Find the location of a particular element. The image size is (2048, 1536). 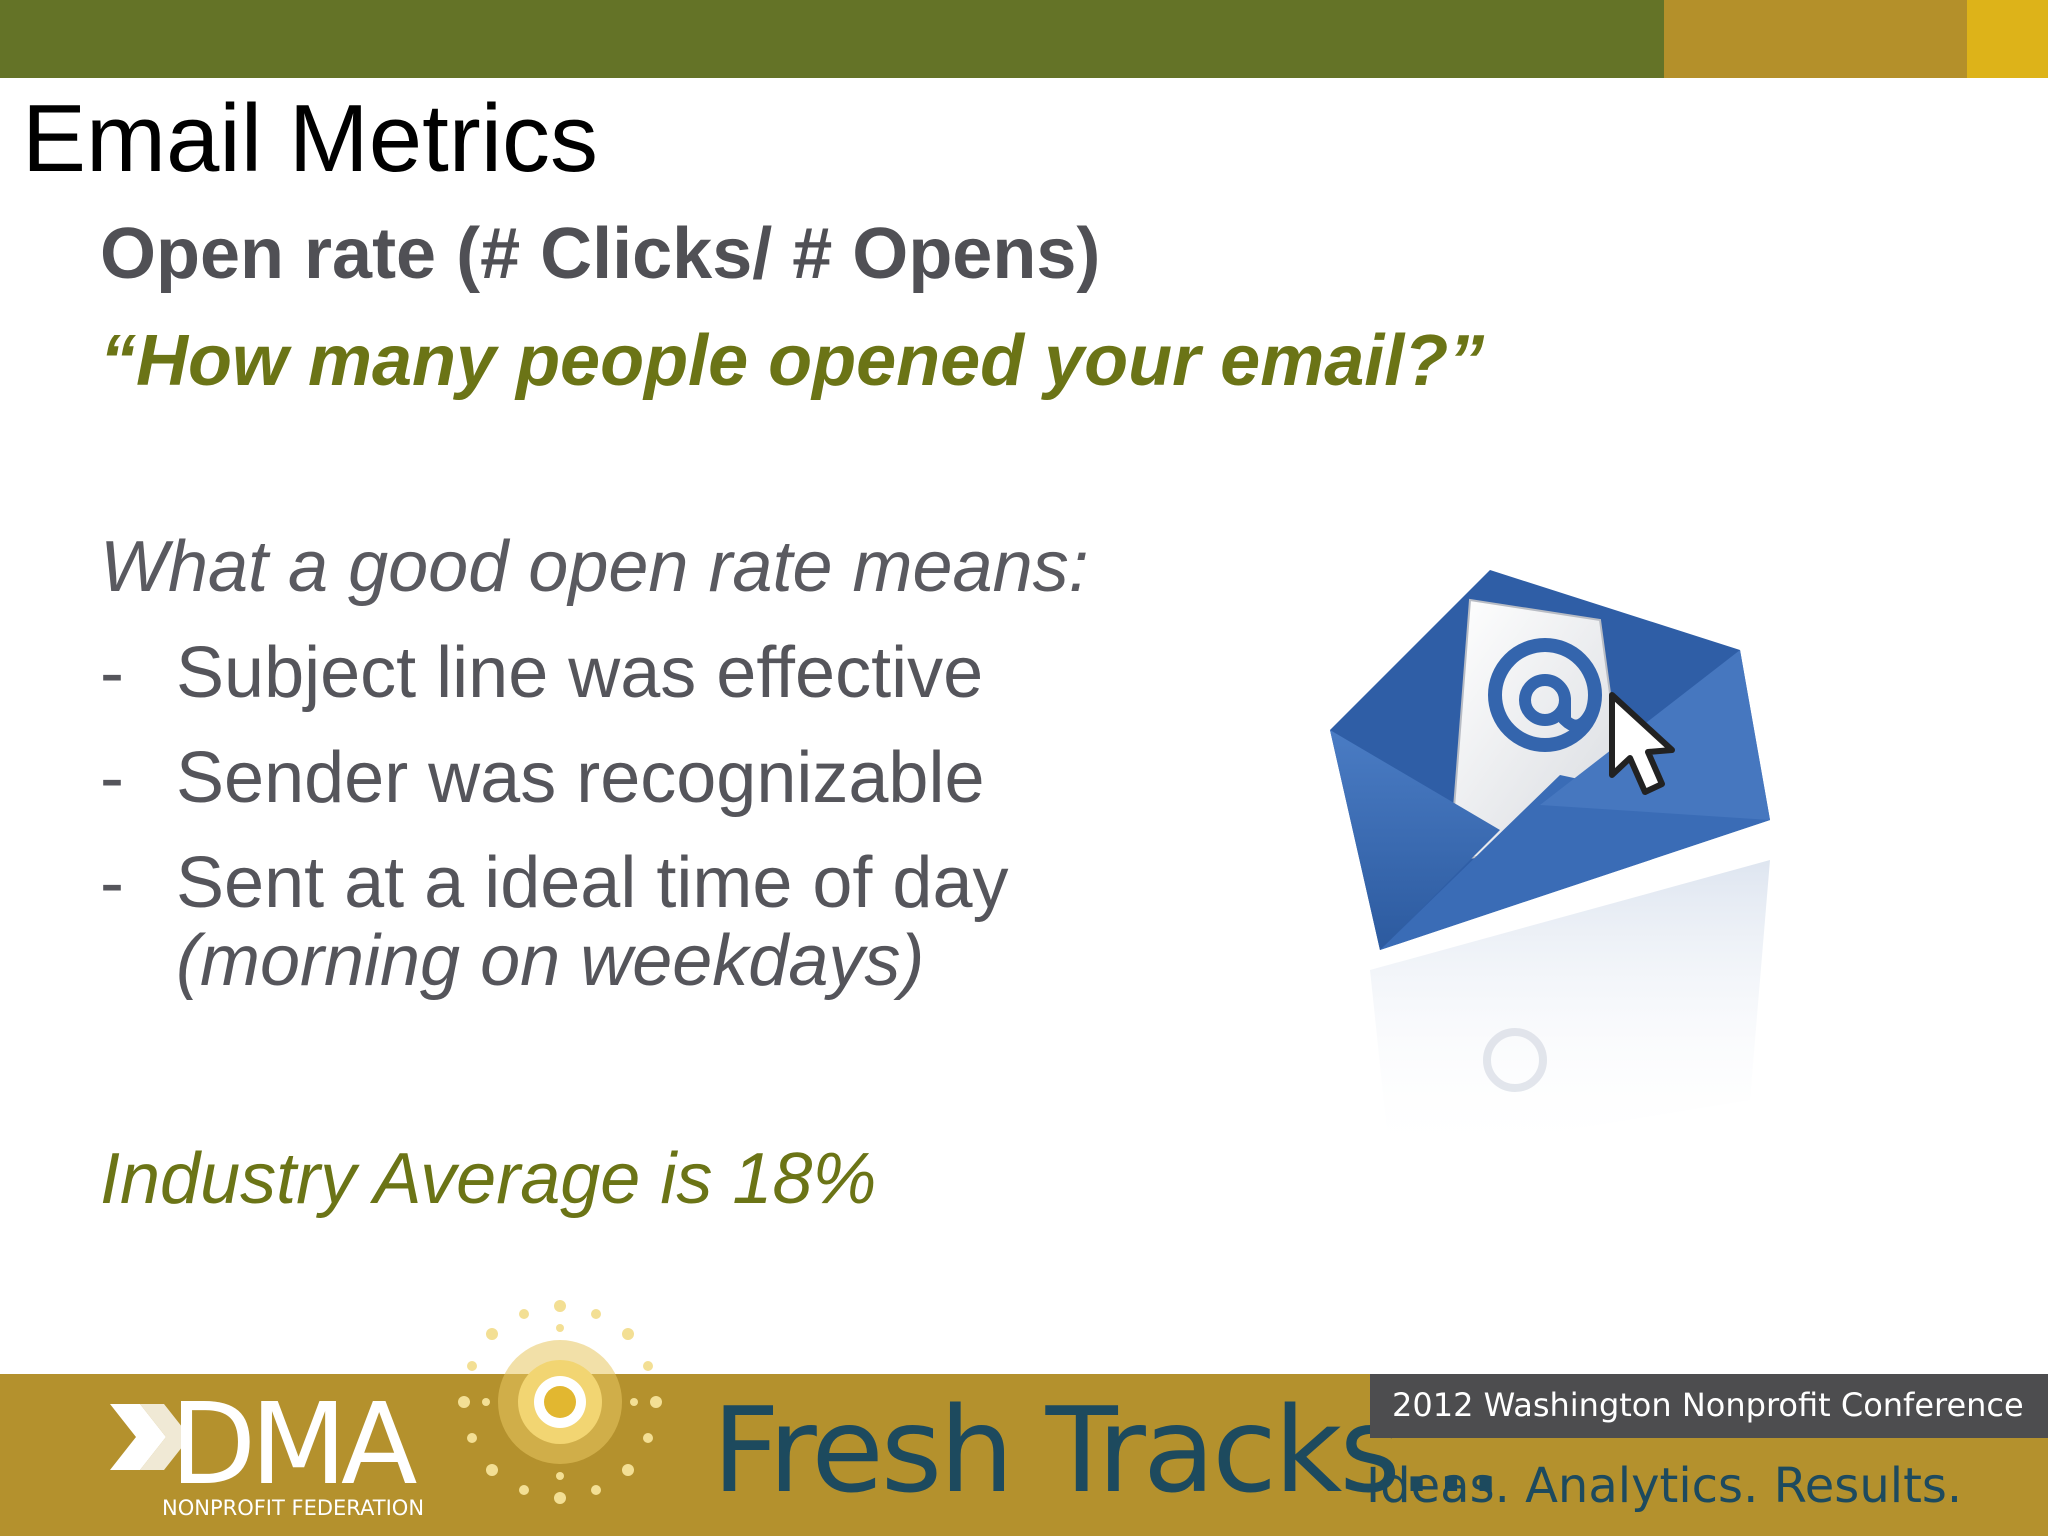

envelope-icon is located at coordinates (1550, 865).